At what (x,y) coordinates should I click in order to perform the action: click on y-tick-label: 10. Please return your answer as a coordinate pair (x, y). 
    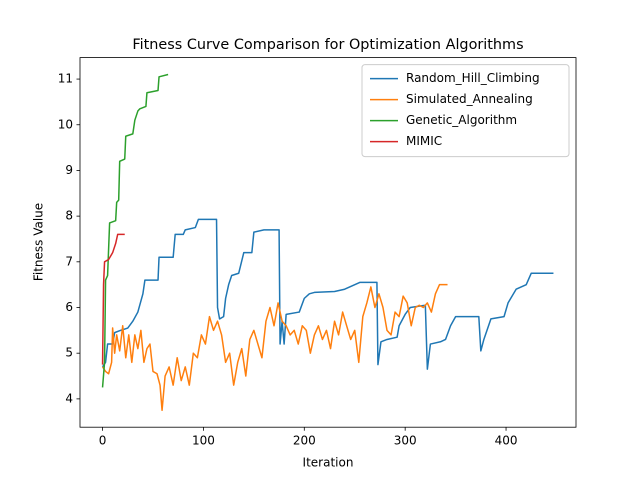
    Looking at the image, I should click on (65, 124).